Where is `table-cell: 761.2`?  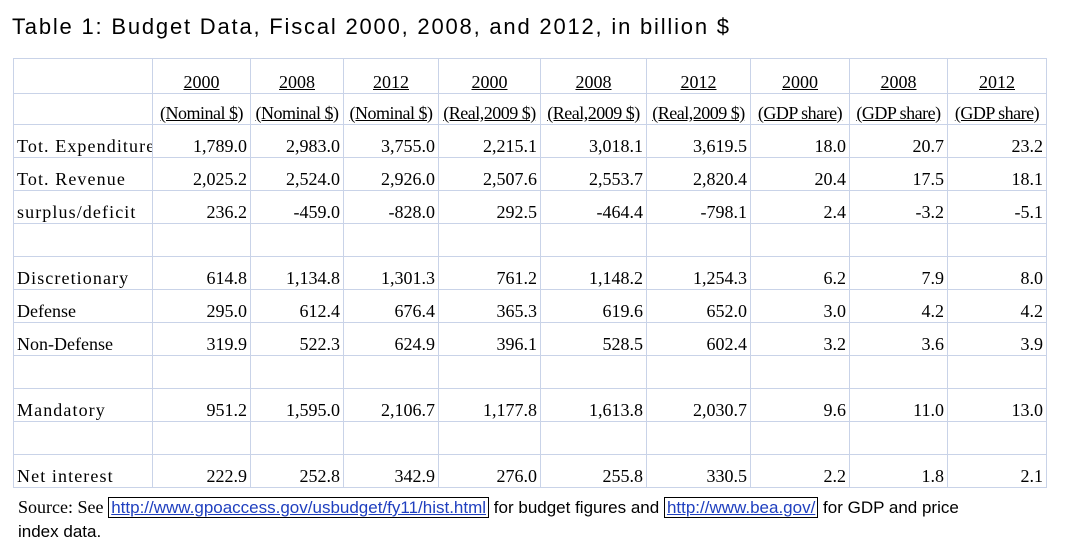 table-cell: 761.2 is located at coordinates (489, 273).